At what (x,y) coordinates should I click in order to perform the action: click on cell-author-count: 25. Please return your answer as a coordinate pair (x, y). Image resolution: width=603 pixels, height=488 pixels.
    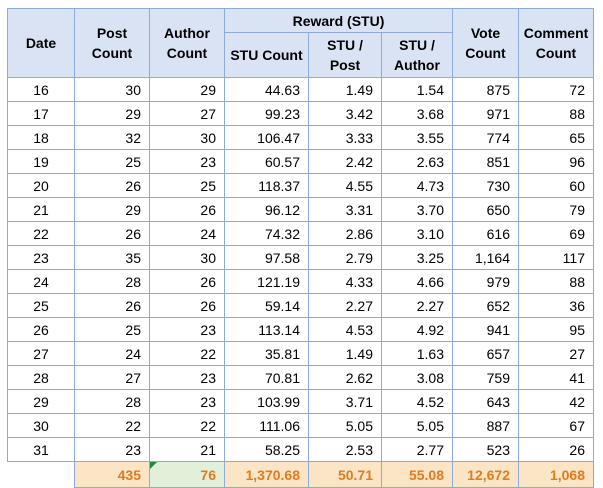
    Looking at the image, I should click on (187, 185).